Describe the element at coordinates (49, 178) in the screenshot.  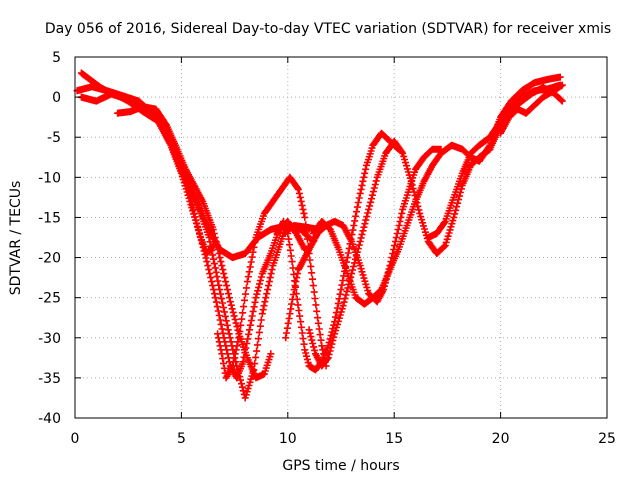
I see `y-tick-label: -10` at that location.